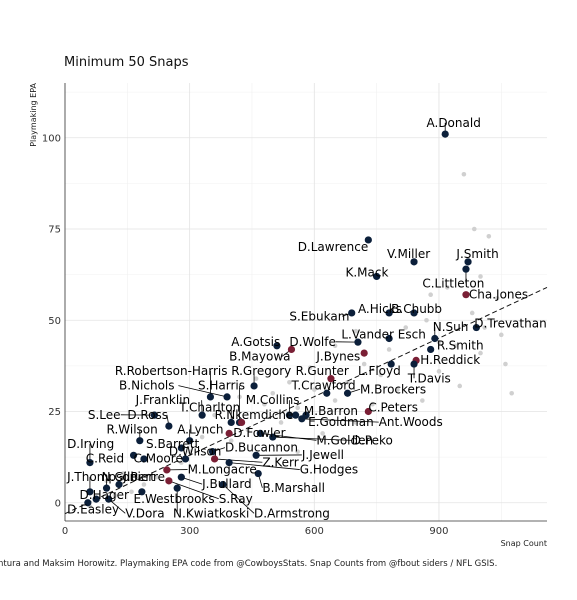 This screenshot has height=600, width=577. Describe the element at coordinates (255, 342) in the screenshot. I see `point-label: A.Gotsis` at that location.